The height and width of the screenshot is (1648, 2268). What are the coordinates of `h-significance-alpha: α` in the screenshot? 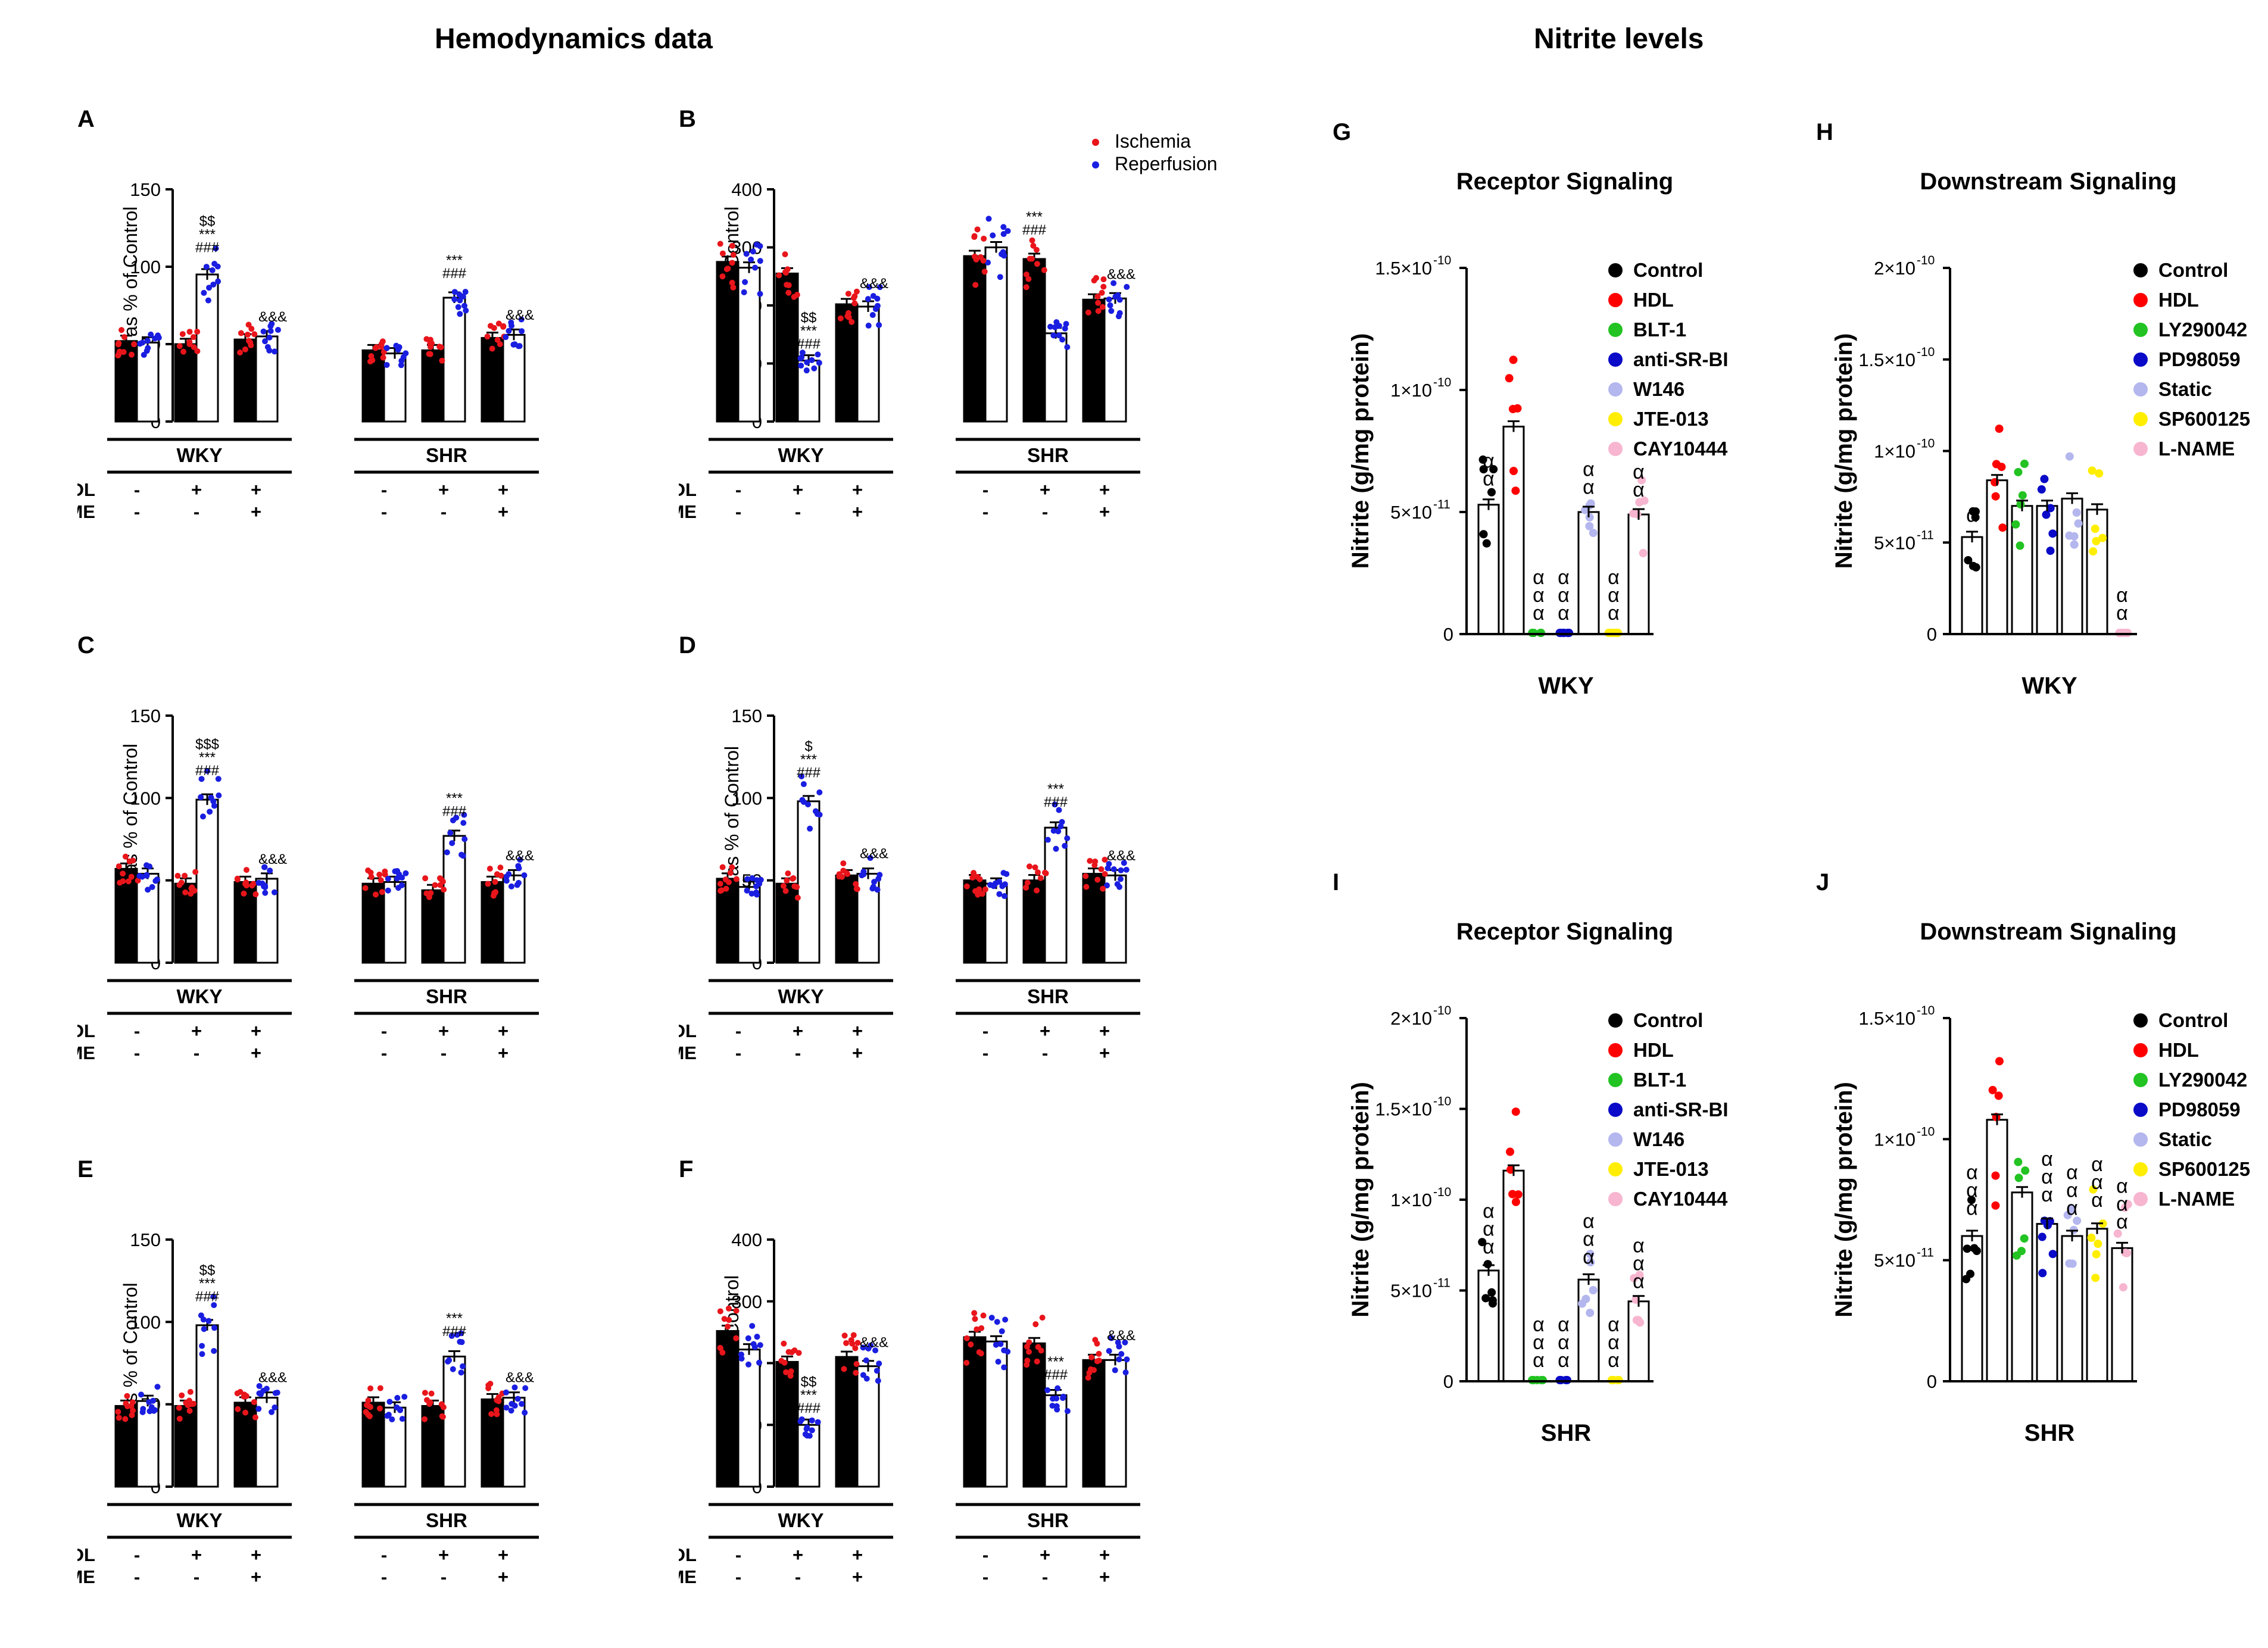 It's located at (2122, 613).